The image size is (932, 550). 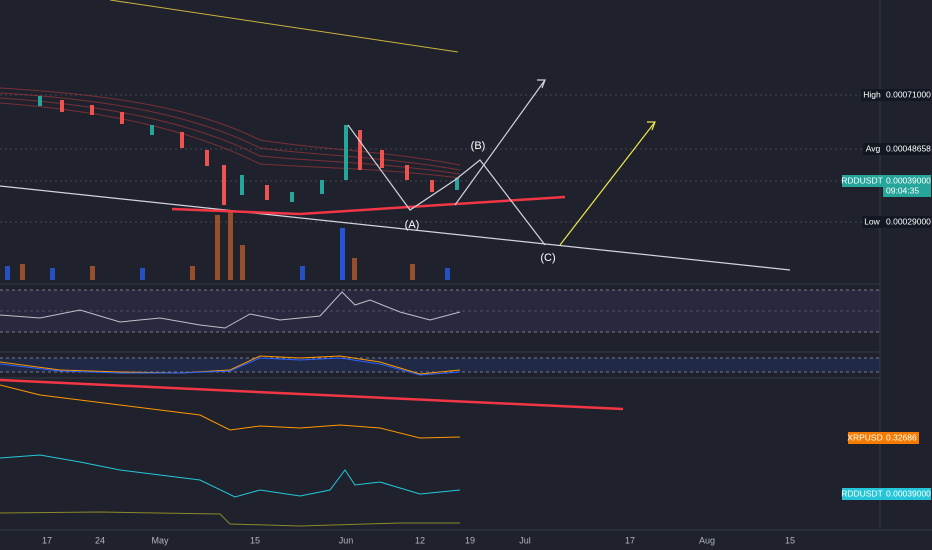 I want to click on rsi-panel, so click(x=440, y=311).